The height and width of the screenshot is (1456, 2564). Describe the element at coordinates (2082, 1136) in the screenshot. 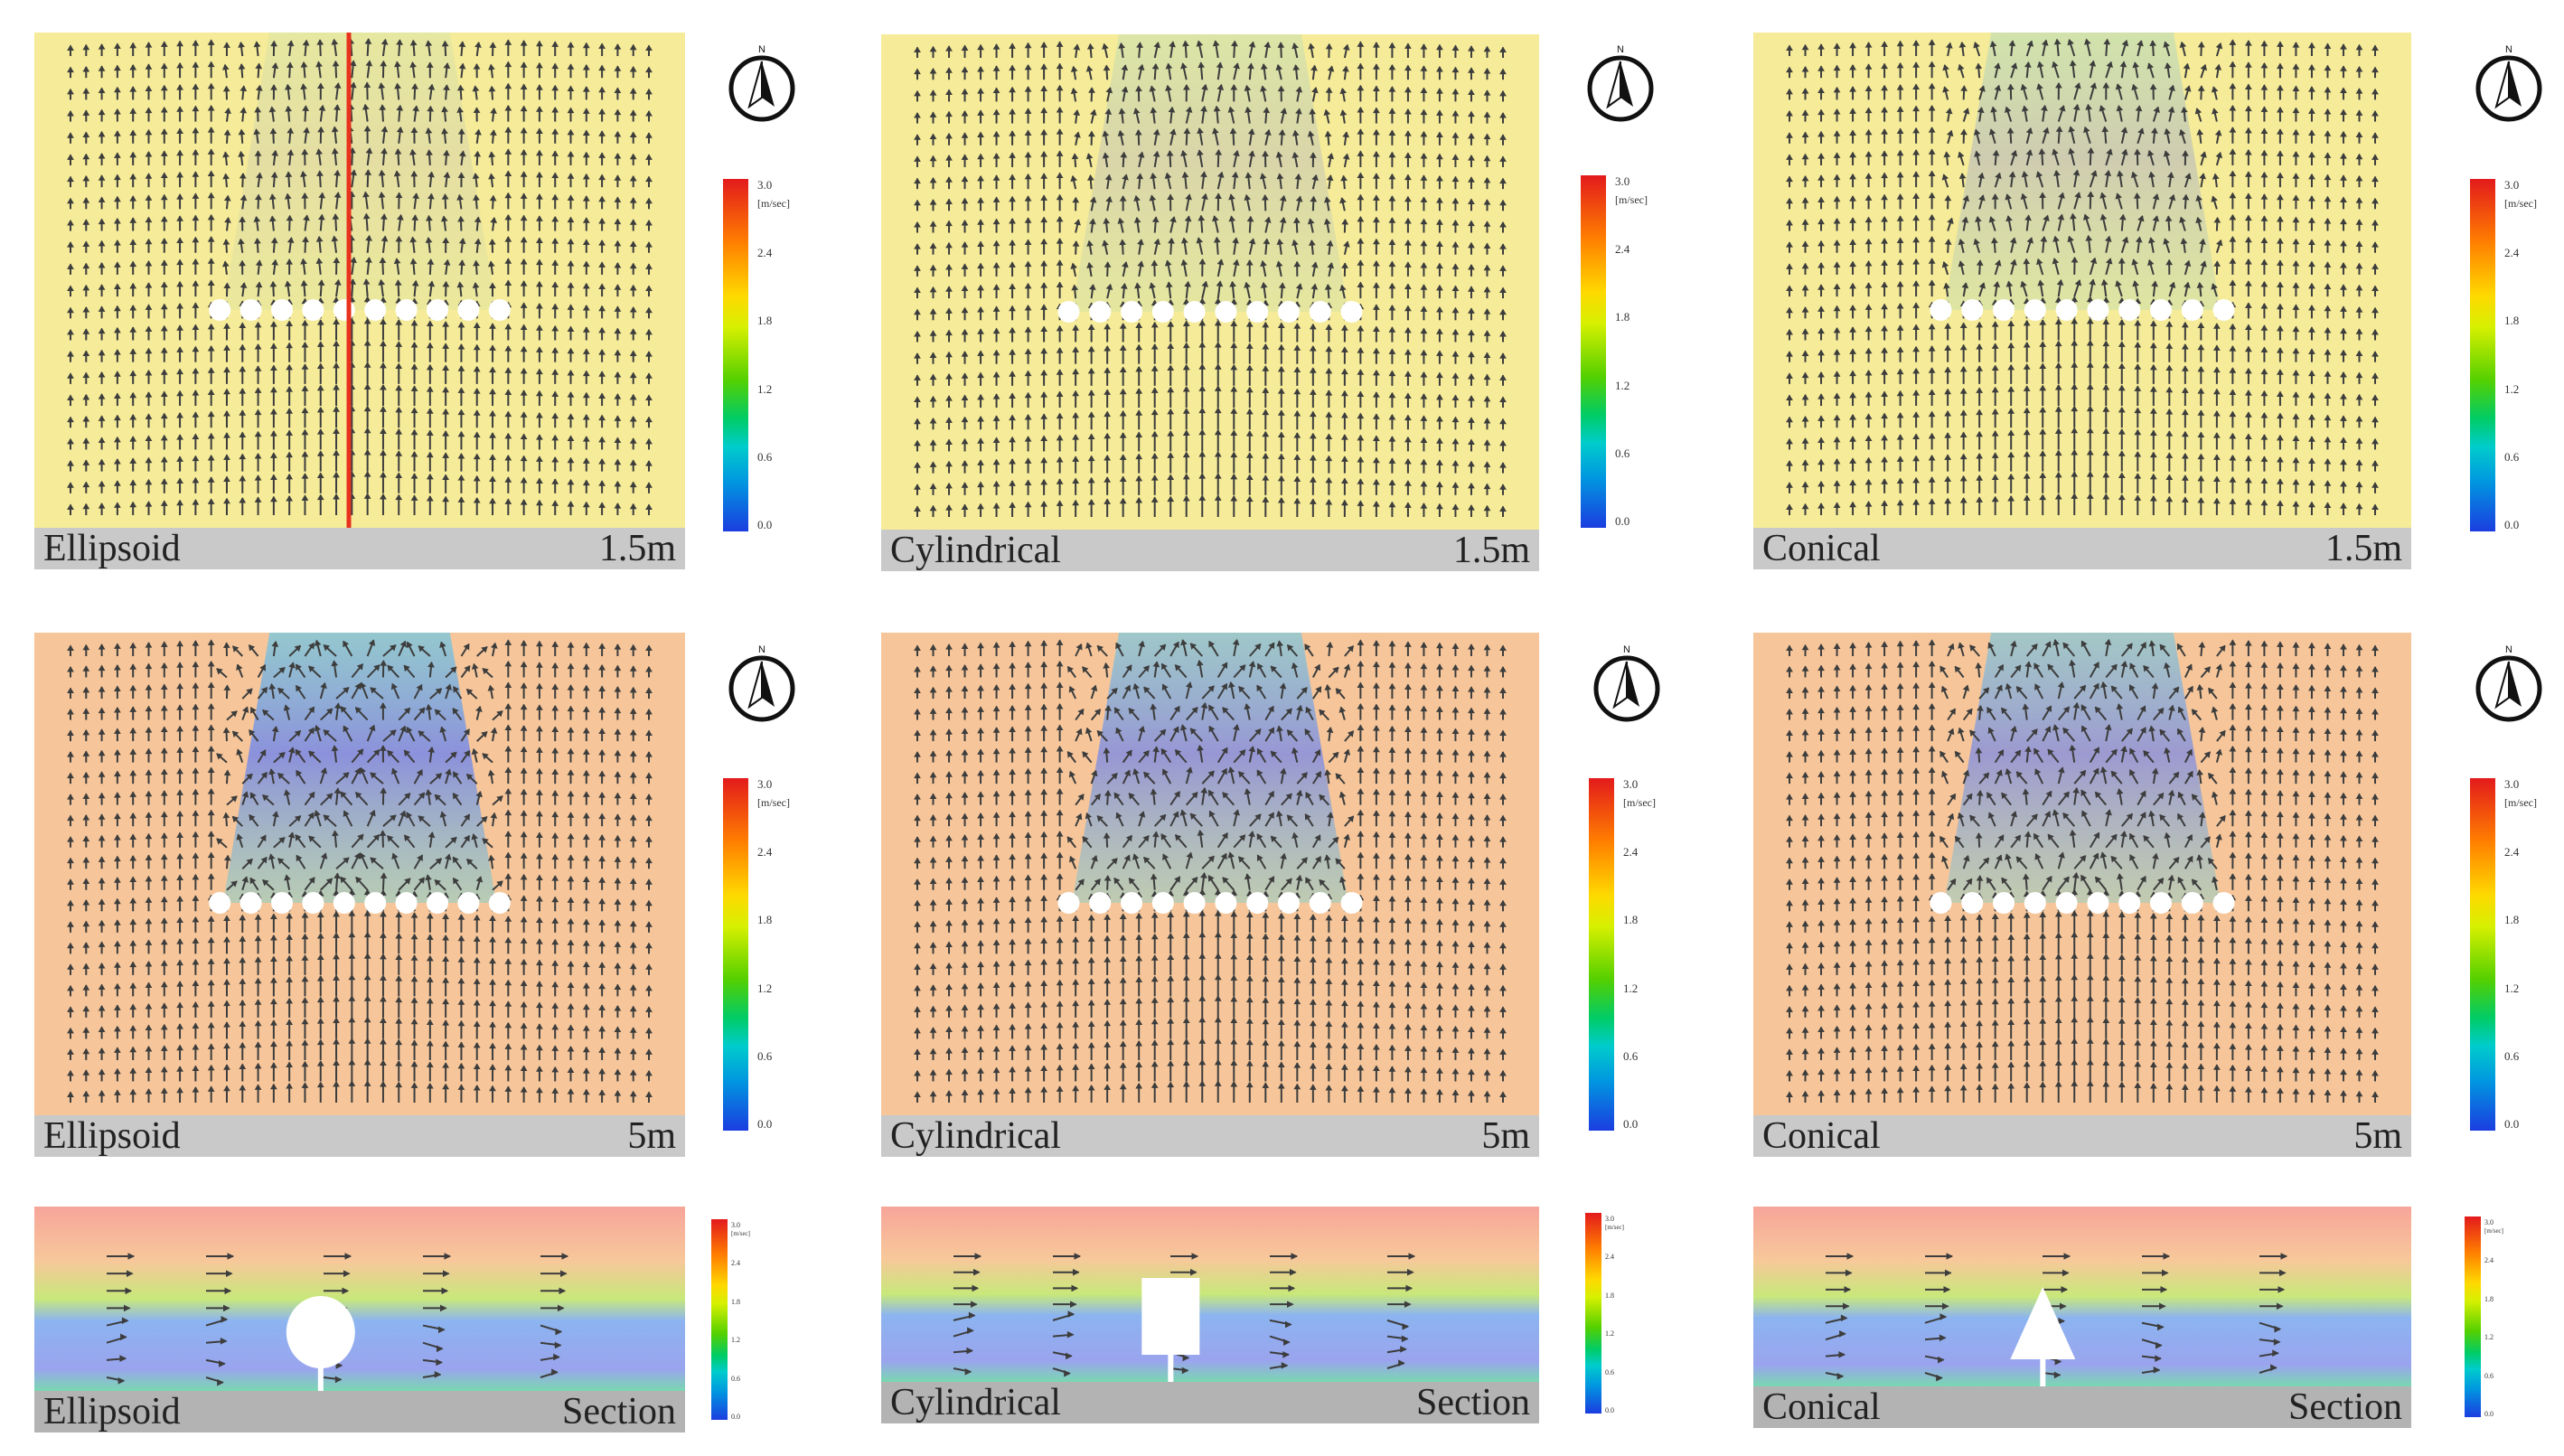

I see `panel-caption: Conical 5m` at that location.